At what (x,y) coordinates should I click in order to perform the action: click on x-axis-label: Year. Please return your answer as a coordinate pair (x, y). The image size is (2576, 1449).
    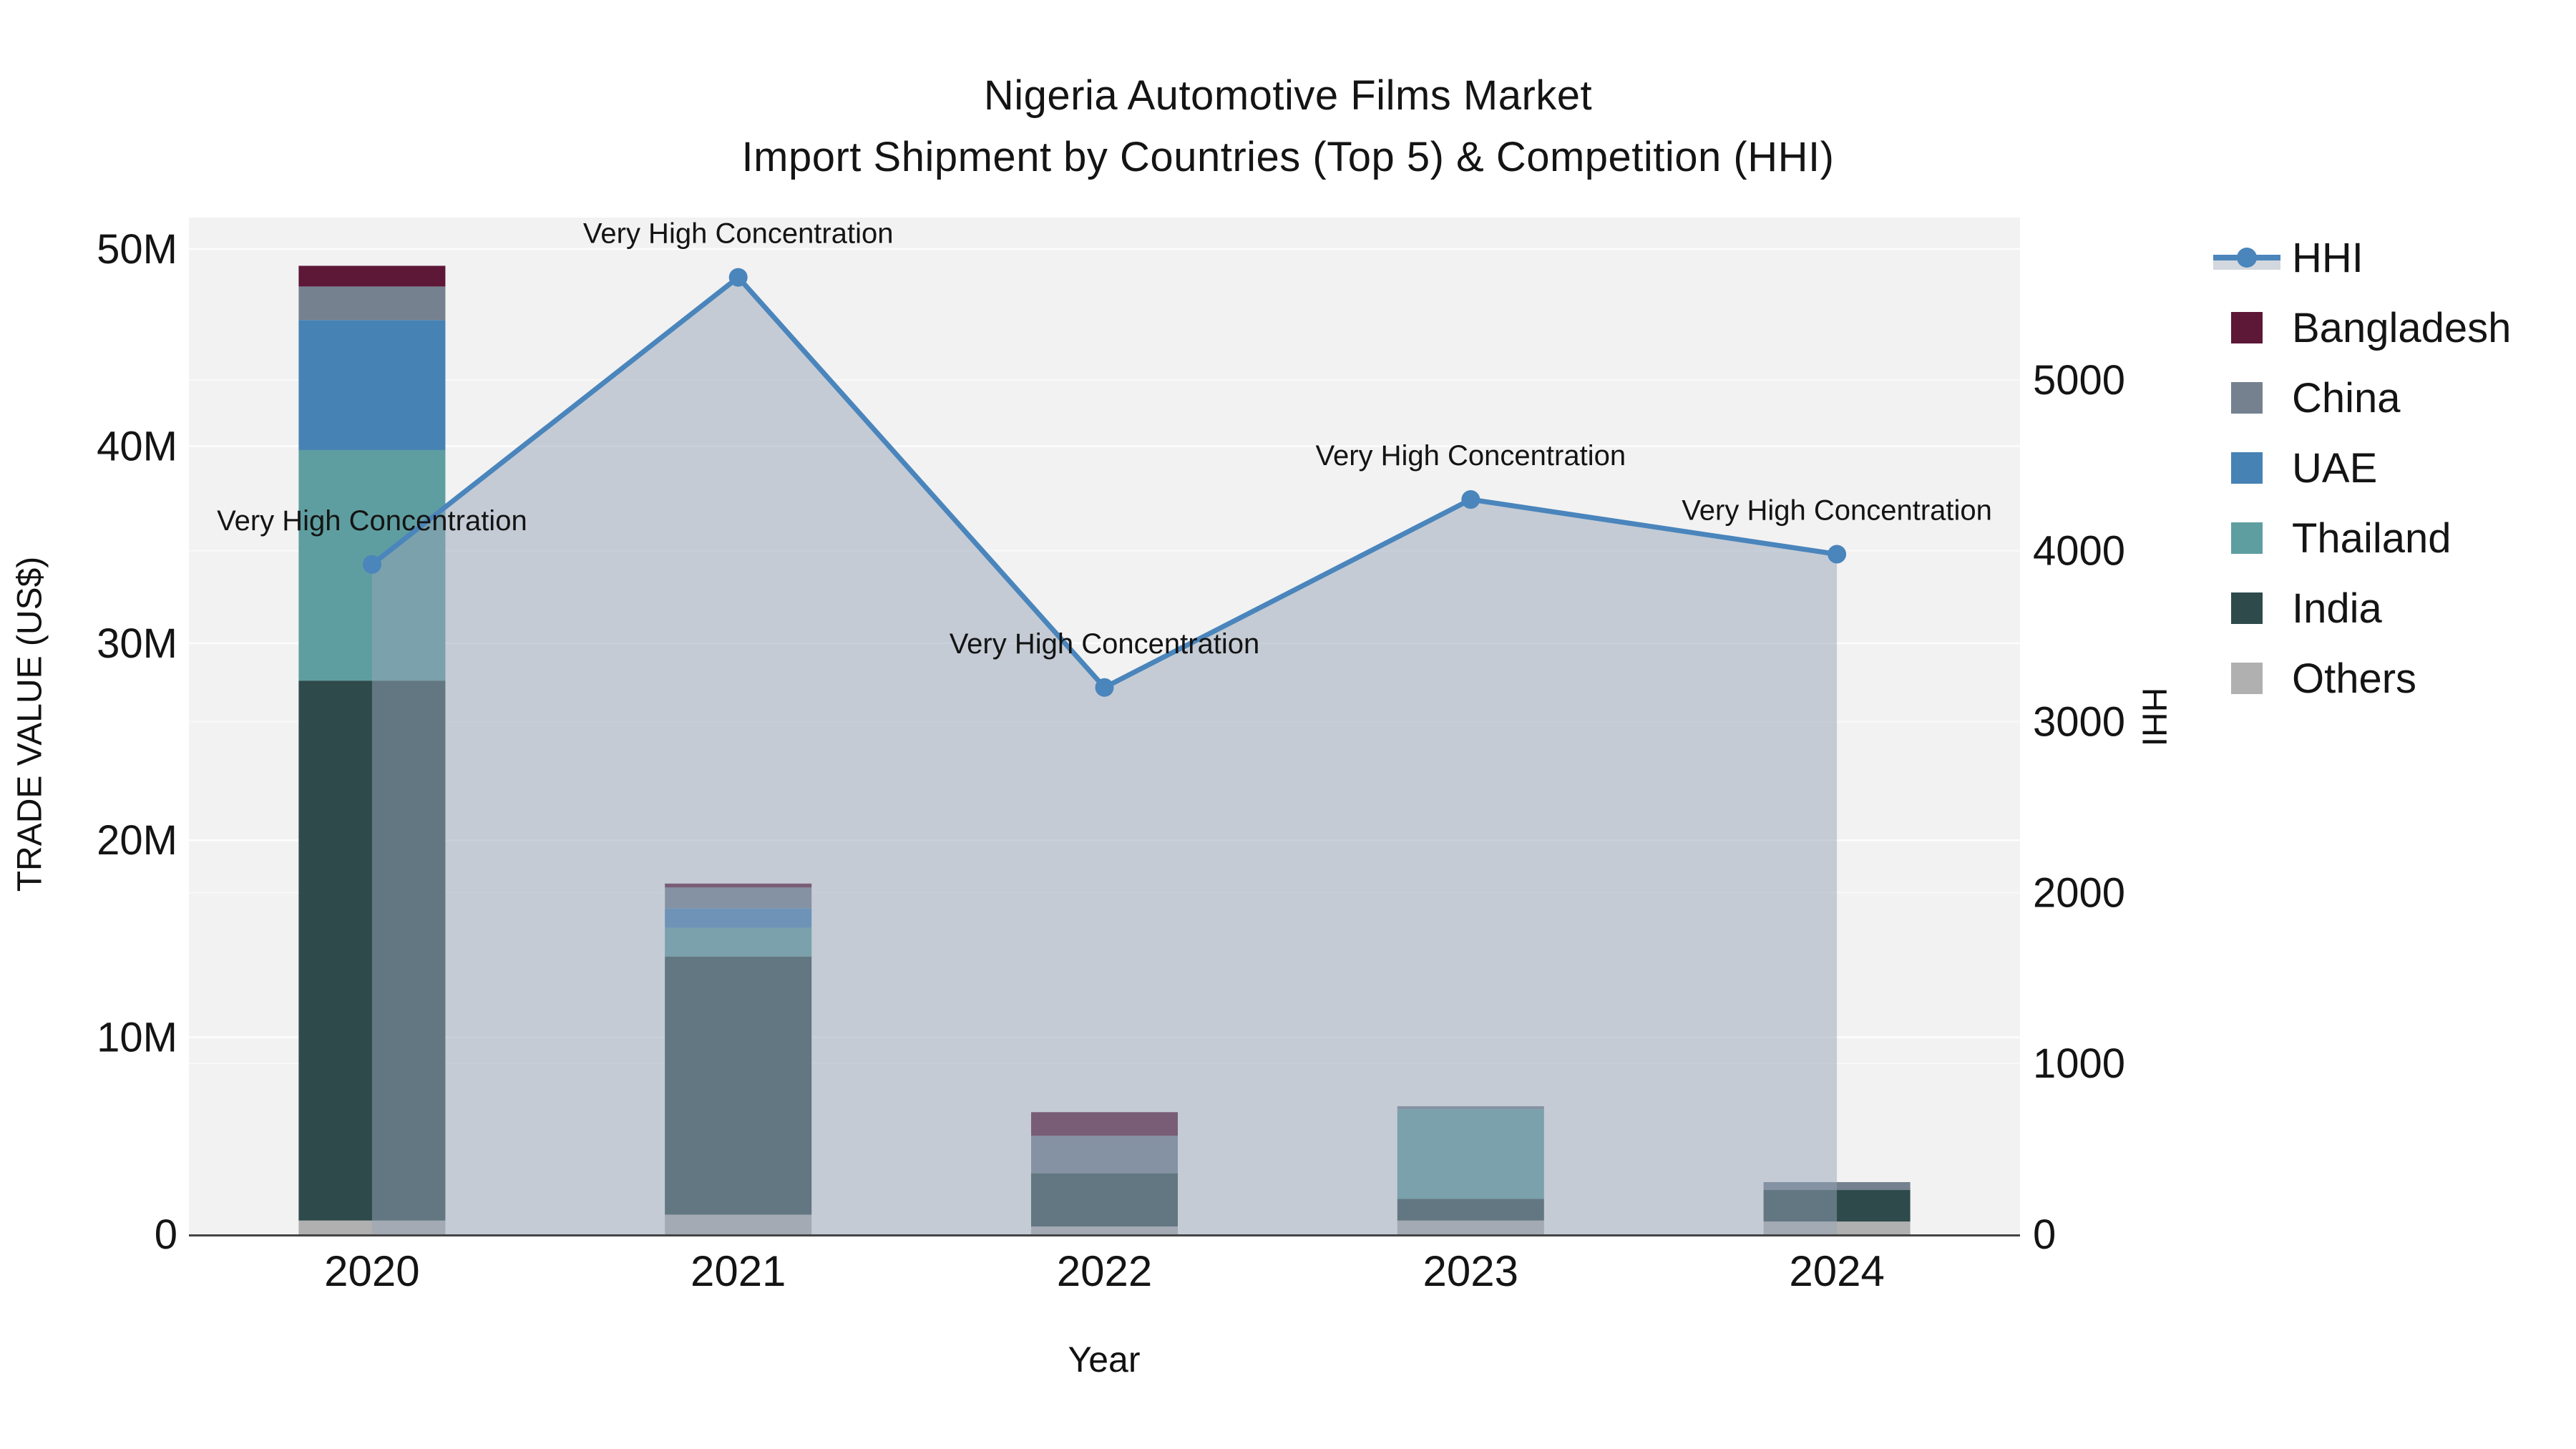
    Looking at the image, I should click on (1104, 1360).